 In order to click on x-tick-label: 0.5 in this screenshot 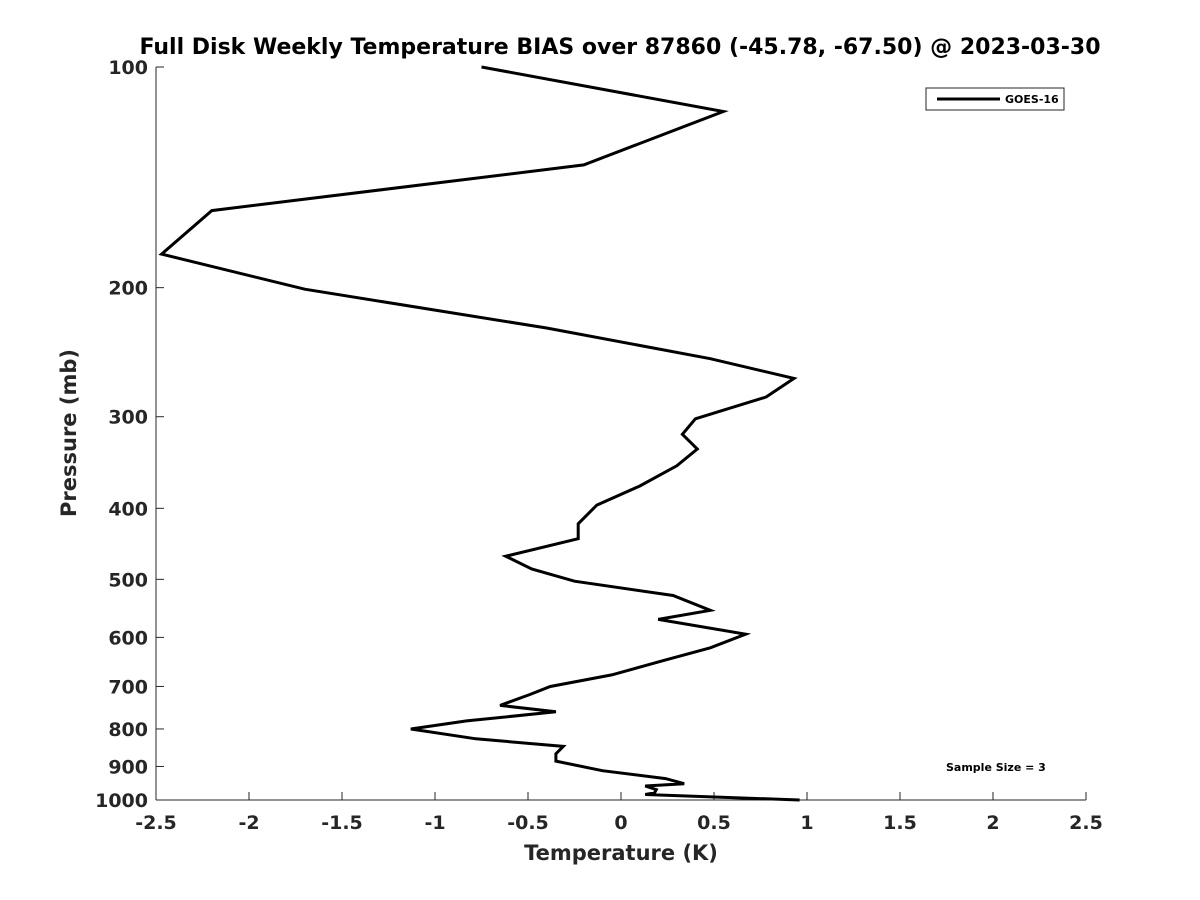, I will do `click(714, 823)`.